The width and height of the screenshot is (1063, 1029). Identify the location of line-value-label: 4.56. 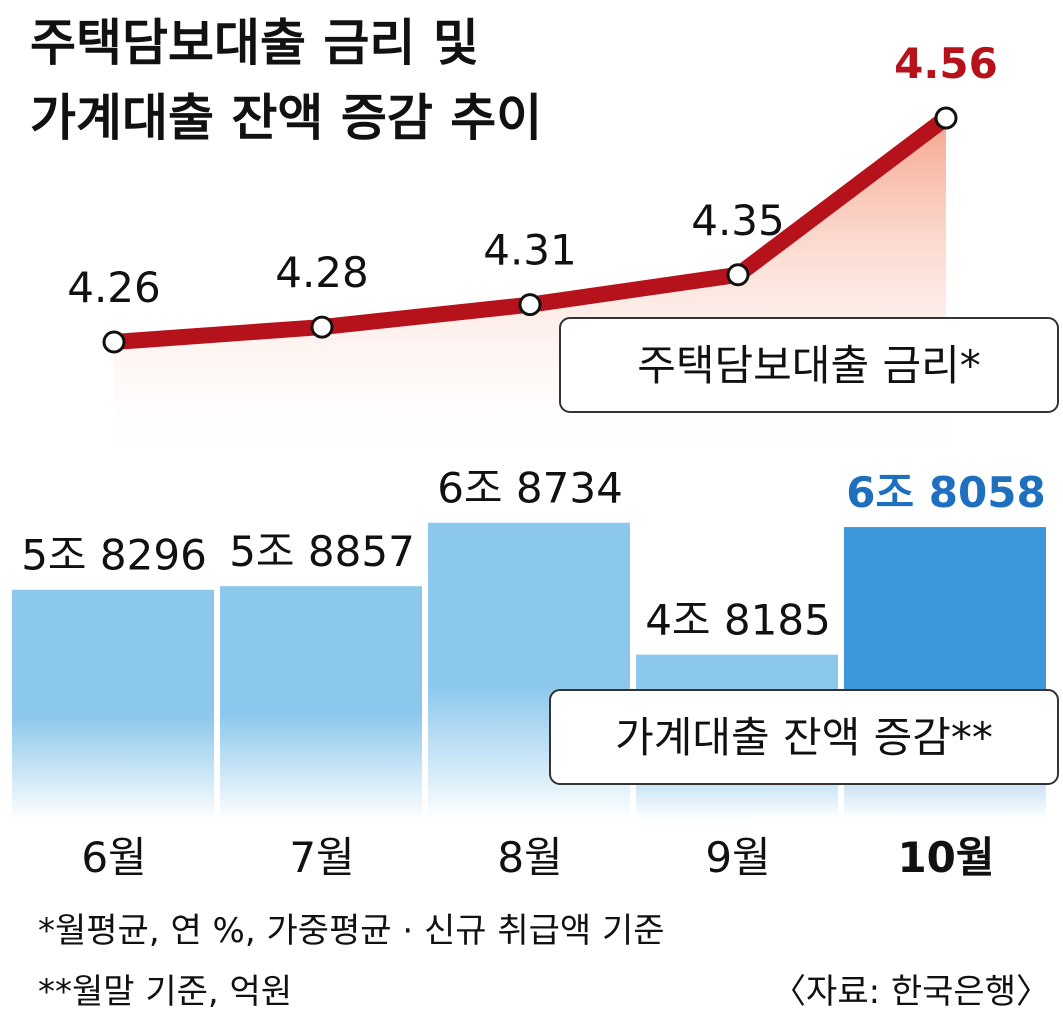
(946, 63).